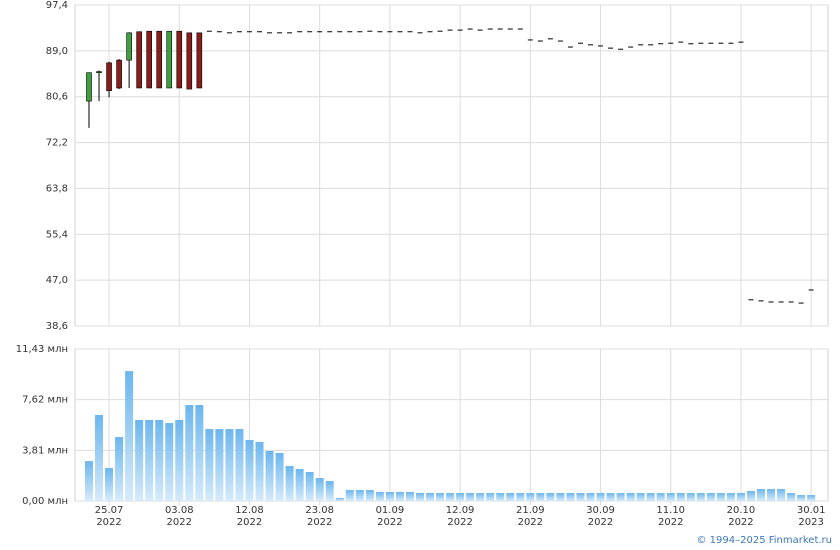 Image resolution: width=840 pixels, height=550 pixels. What do you see at coordinates (45, 501) in the screenshot?
I see `y-tick-label: 0,00 млн` at bounding box center [45, 501].